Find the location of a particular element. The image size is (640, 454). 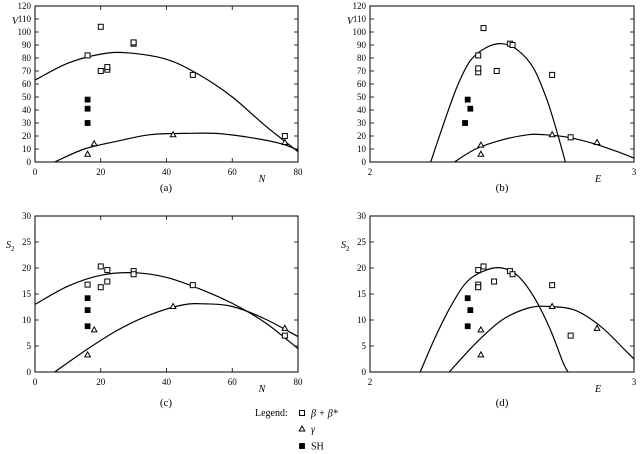

legend-title: Legend: is located at coordinates (271, 413).